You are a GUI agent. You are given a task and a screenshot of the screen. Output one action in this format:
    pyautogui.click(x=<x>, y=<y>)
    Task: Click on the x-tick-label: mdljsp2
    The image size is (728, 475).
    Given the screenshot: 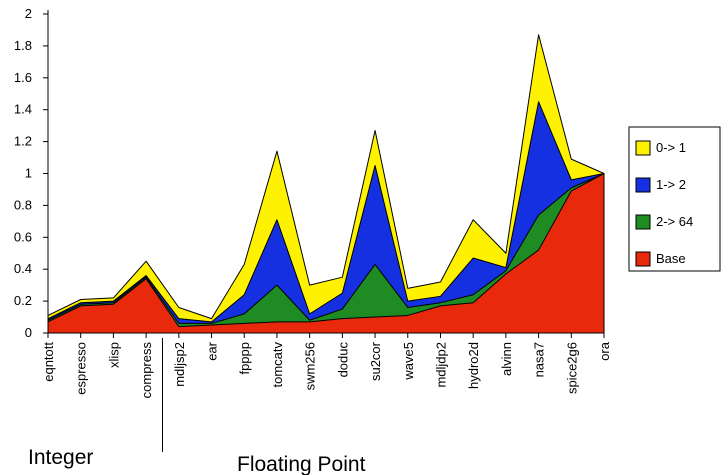 What is the action you would take?
    pyautogui.click(x=179, y=364)
    